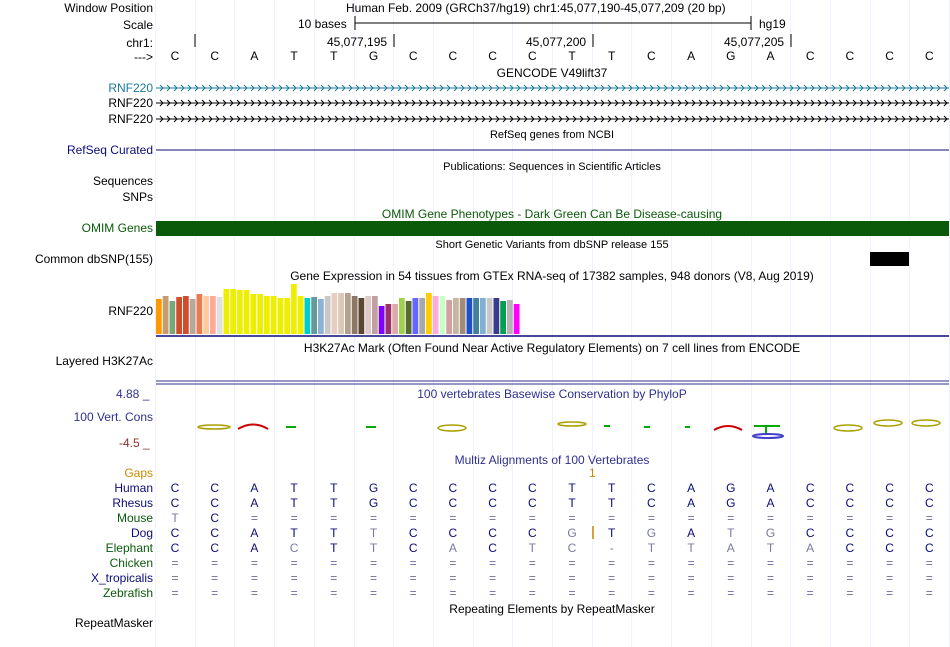 The height and width of the screenshot is (647, 950). Describe the element at coordinates (93, 259) in the screenshot. I see `dbsnp-label: Common dbSNP(155)` at that location.